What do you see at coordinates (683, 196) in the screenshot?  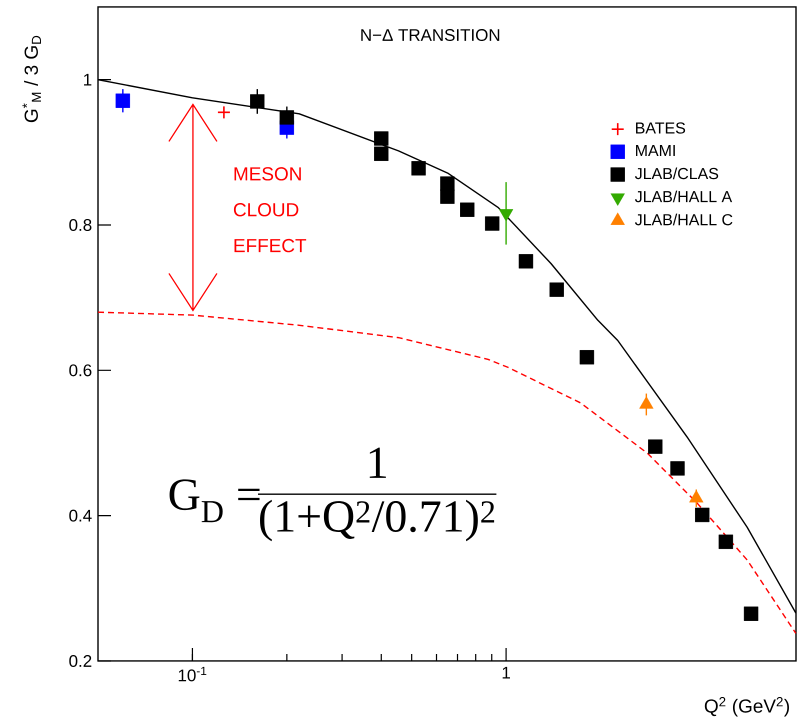 I see `legend-label: JLAB/HALL A` at bounding box center [683, 196].